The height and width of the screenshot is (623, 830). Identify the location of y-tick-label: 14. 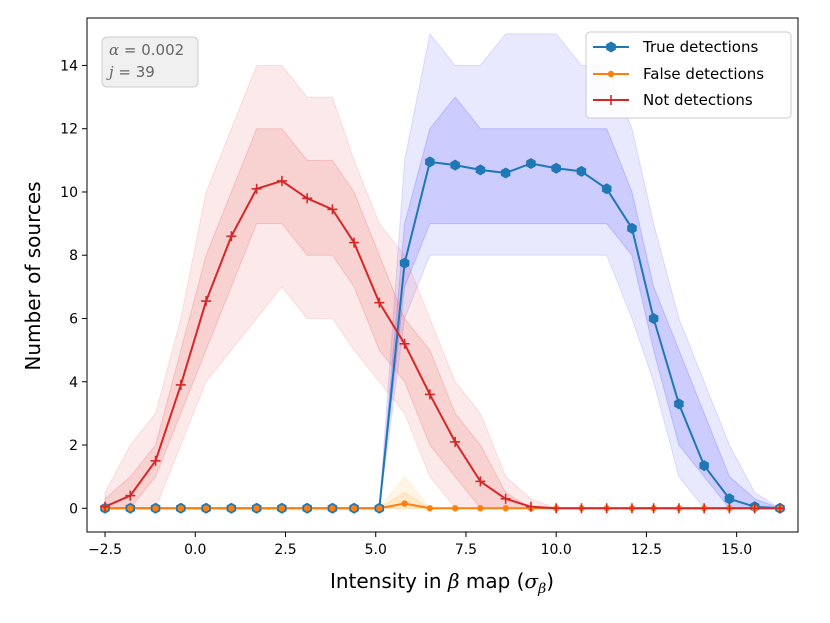
(69, 66).